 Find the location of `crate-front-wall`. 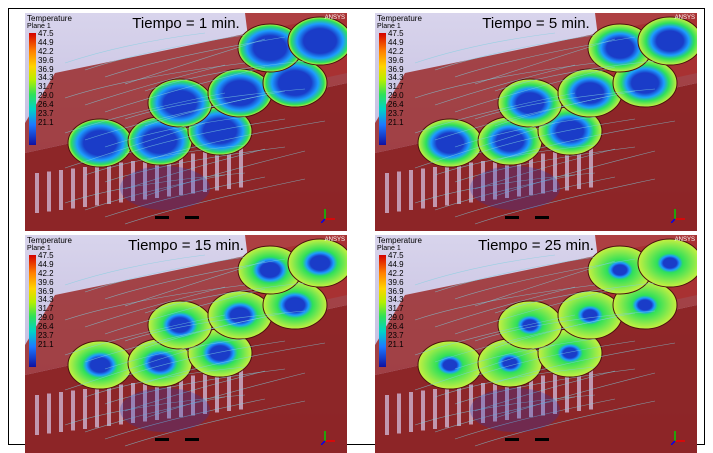

crate-front-wall is located at coordinates (186, 157).